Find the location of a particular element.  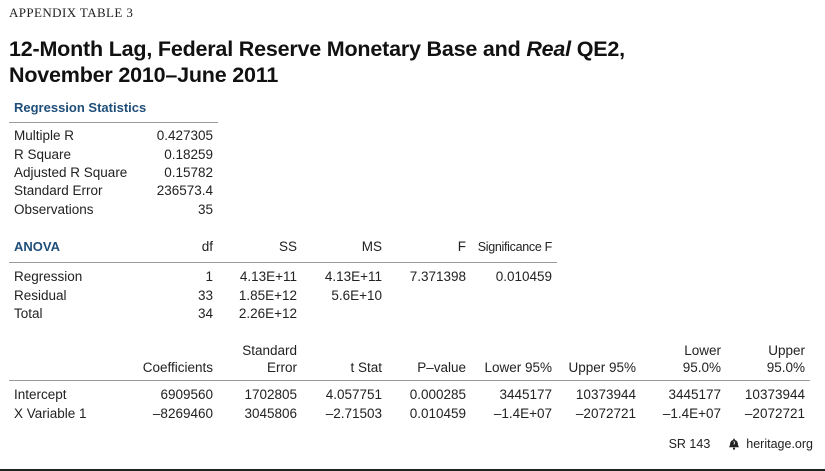

stat-value: 0.15782 is located at coordinates (188, 172).